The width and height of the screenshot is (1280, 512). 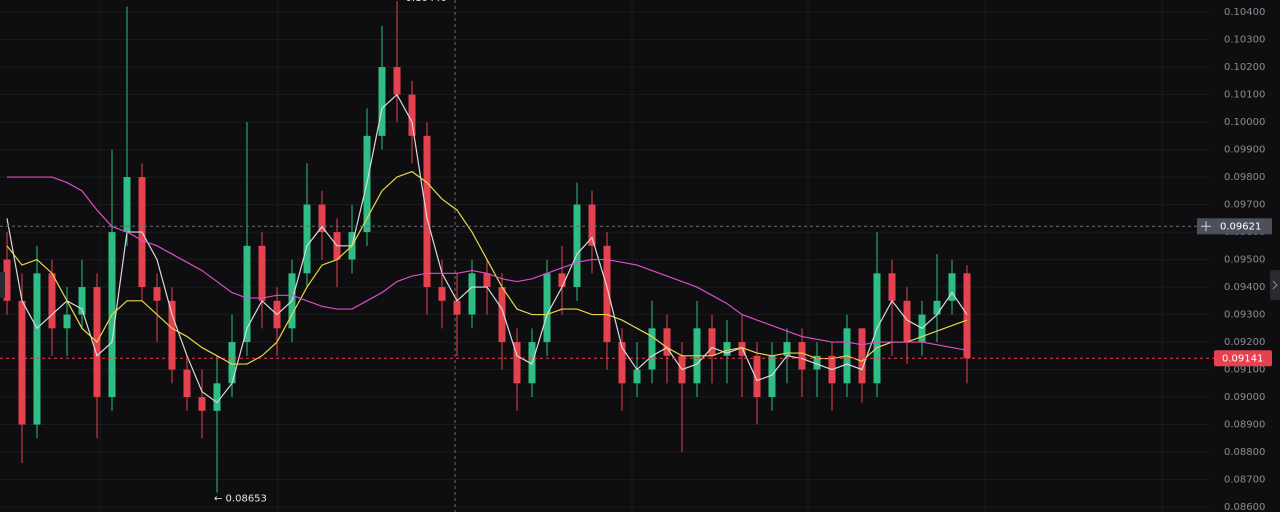 What do you see at coordinates (240, 498) in the screenshot?
I see `low-annotation: ← 0.08653` at bounding box center [240, 498].